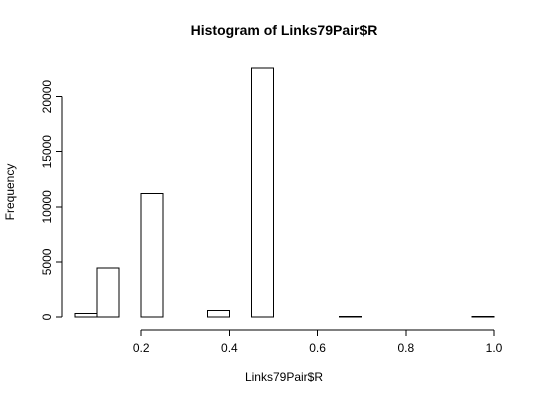 The image size is (540, 400). Describe the element at coordinates (10, 192) in the screenshot. I see `y-axis-label: Frequency` at that location.